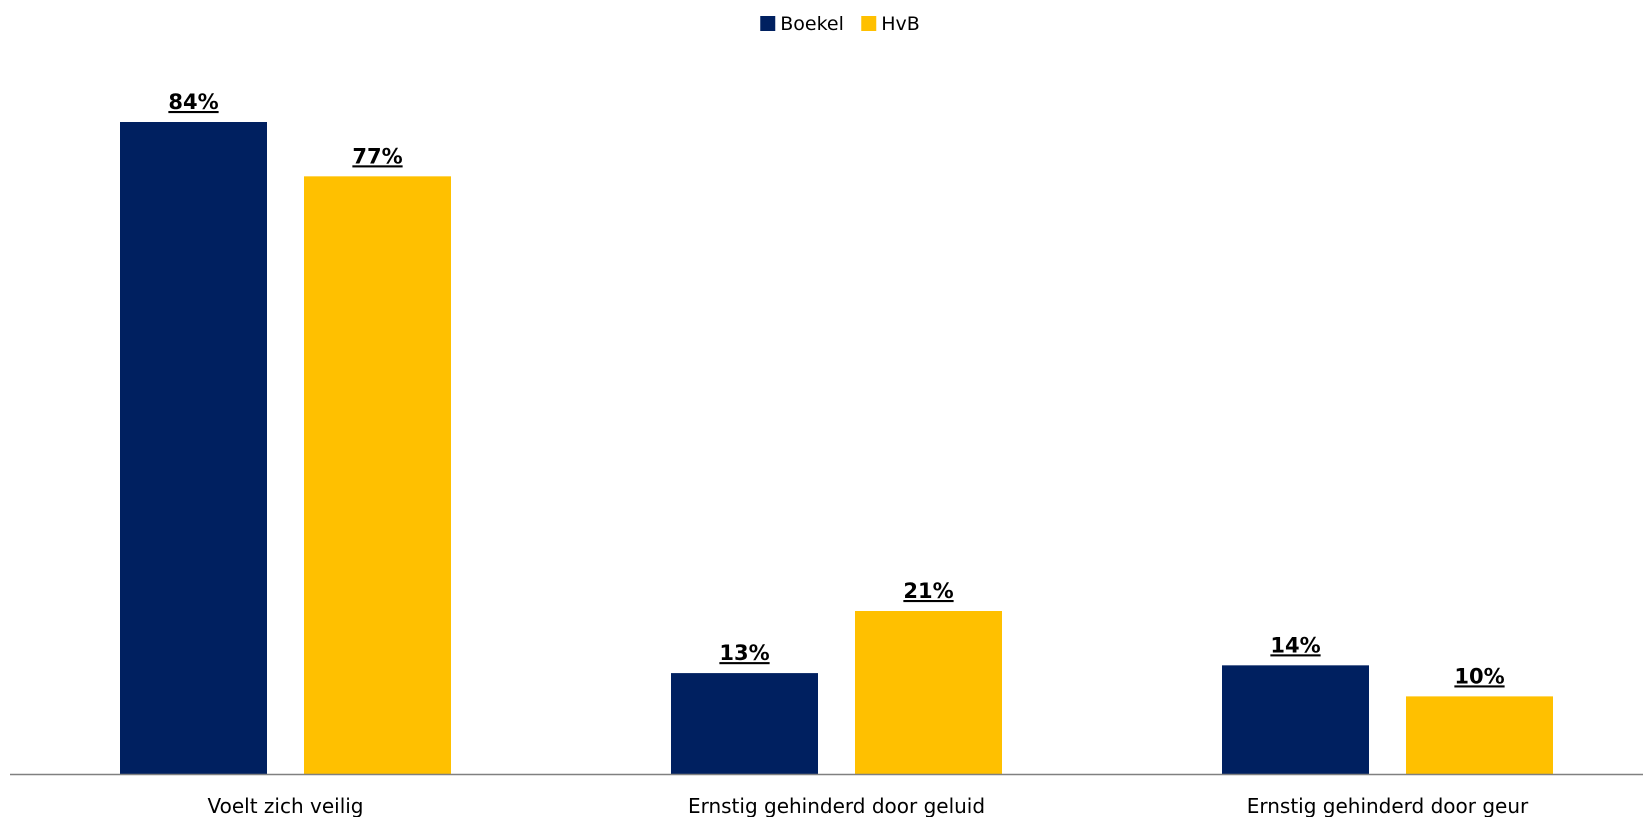 This screenshot has height=821, width=1643. I want to click on legend: Boekel HvB, so click(840, 24).